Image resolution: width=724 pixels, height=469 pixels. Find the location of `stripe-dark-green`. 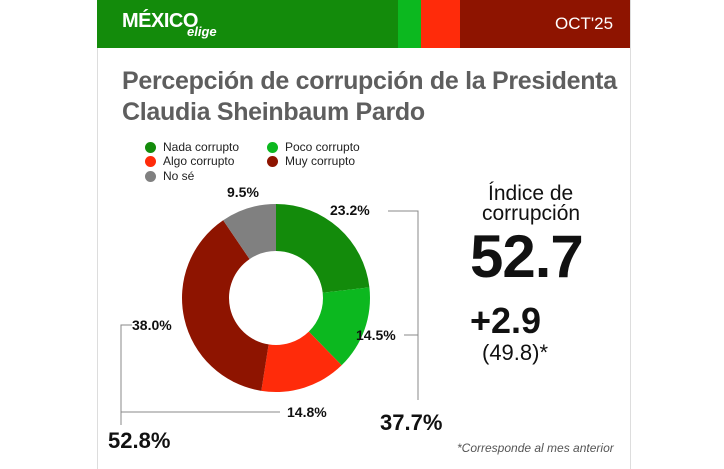

stripe-dark-green is located at coordinates (247, 24).